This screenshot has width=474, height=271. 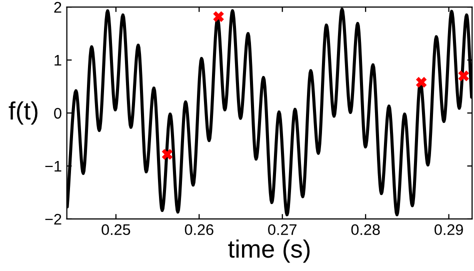 I want to click on x-tick-label: 0.27, so click(x=282, y=230).